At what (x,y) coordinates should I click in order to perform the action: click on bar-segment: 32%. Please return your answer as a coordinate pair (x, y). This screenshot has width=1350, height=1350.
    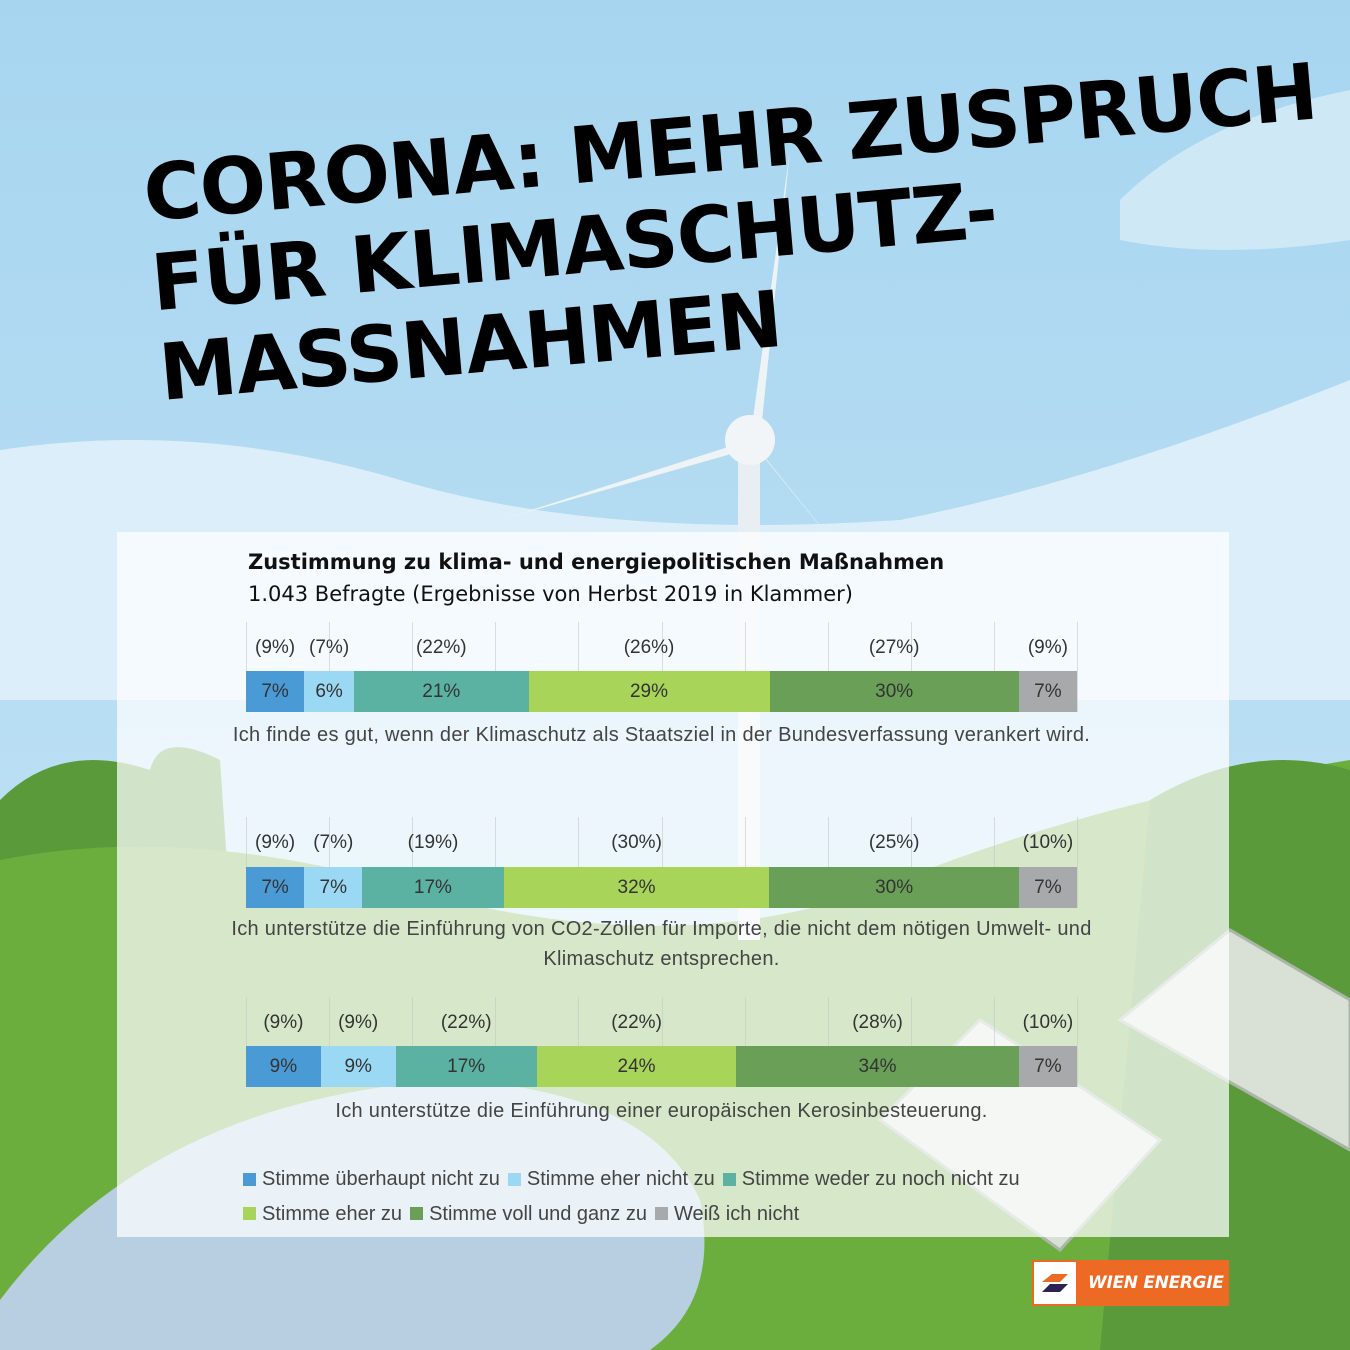
    Looking at the image, I should click on (636, 887).